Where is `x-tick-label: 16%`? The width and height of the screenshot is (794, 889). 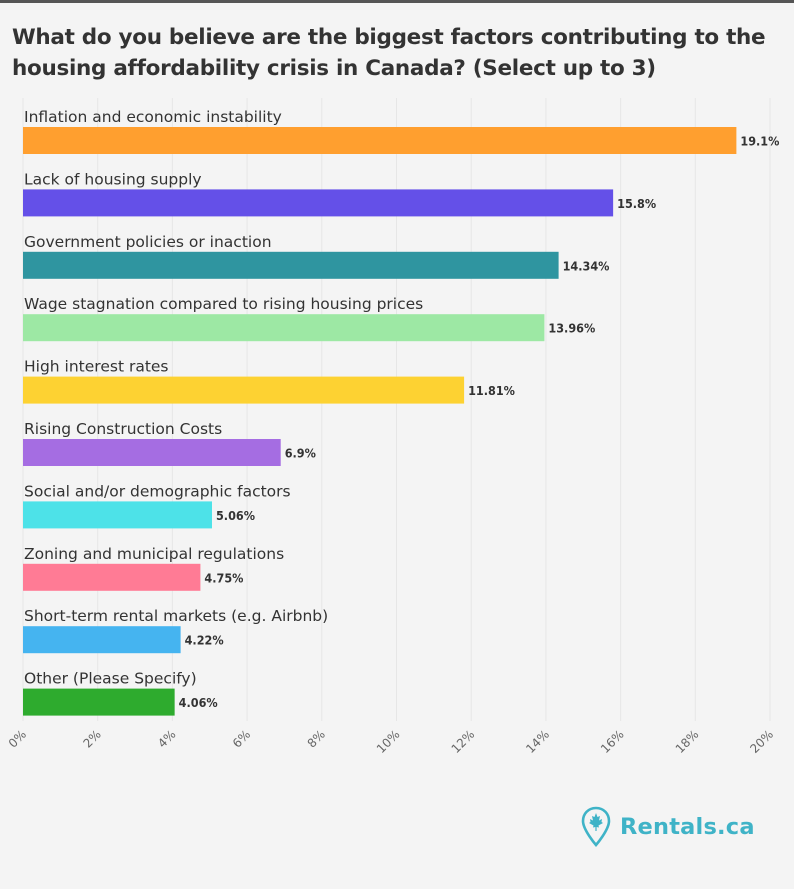
x-tick-label: 16% is located at coordinates (612, 741).